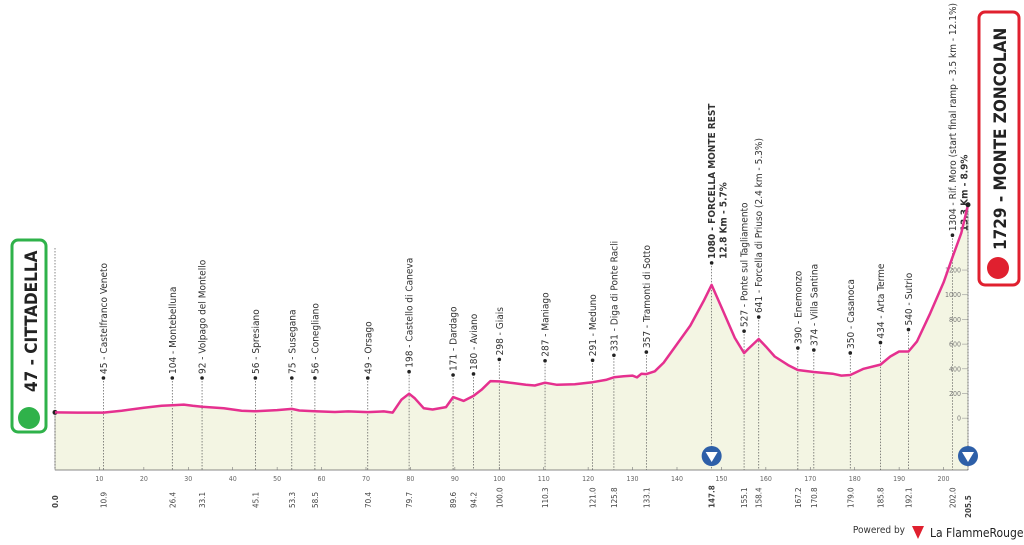 The image size is (1024, 545). What do you see at coordinates (499, 497) in the screenshot?
I see `km-label: 100.0` at bounding box center [499, 497].